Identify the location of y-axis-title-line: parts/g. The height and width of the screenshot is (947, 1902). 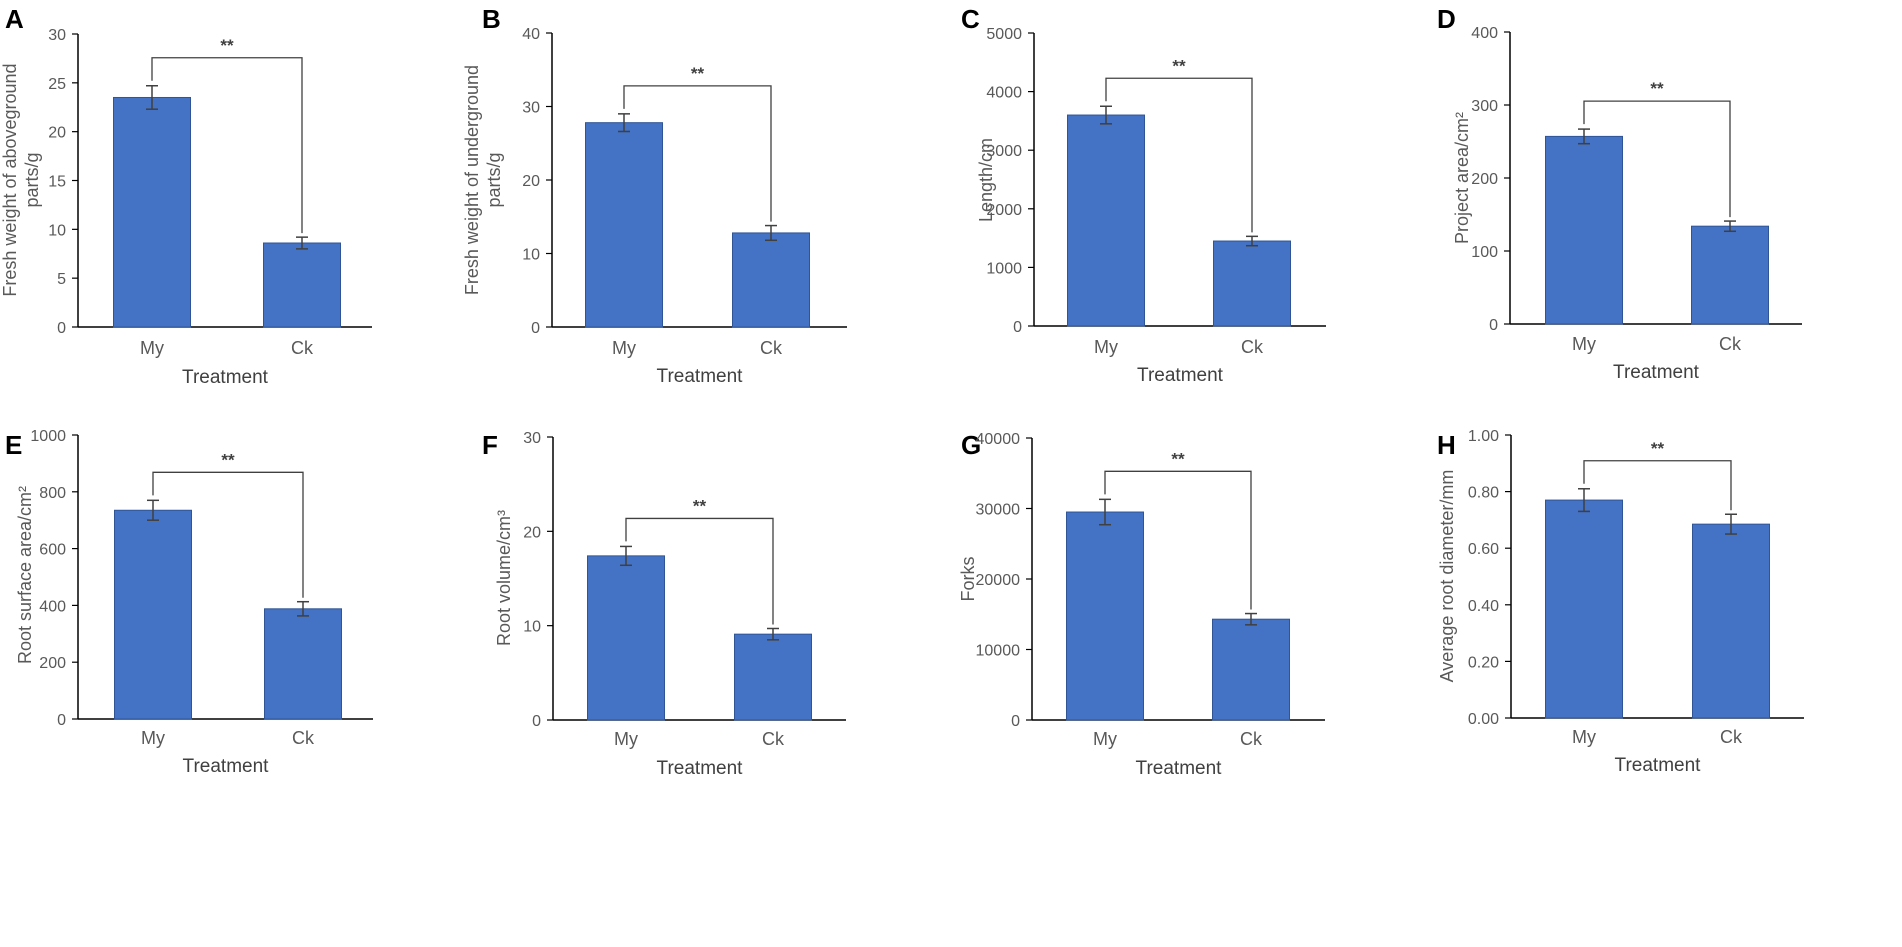
(494, 179).